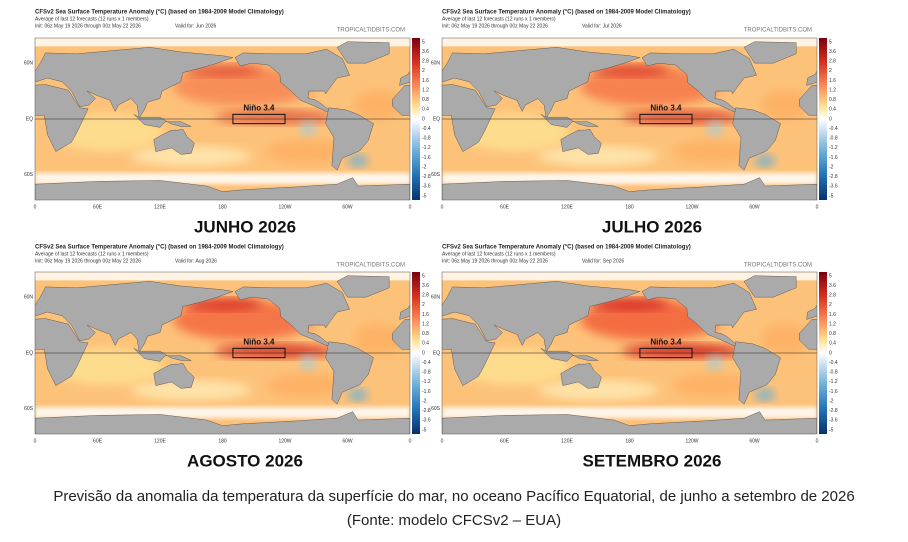 This screenshot has height=542, width=908. Describe the element at coordinates (245, 460) in the screenshot. I see `month-label: AGOSTO 2026` at that location.